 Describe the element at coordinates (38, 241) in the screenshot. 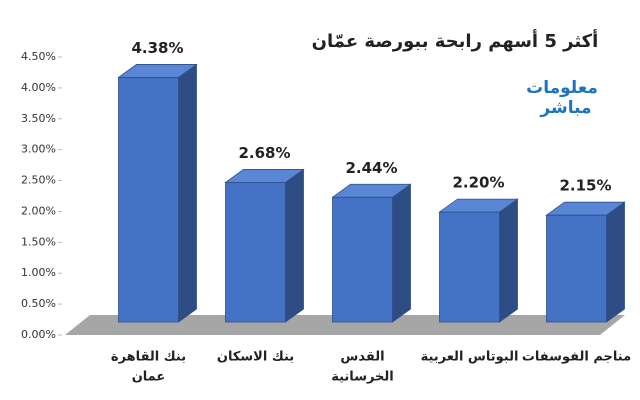

I see `y-tick-label: 1.50%` at that location.